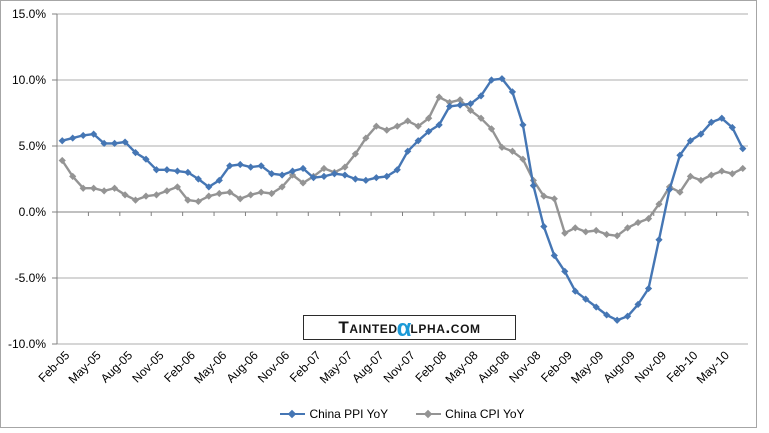 Image resolution: width=769 pixels, height=433 pixels. I want to click on svg-text: 15.0%, so click(29, 14).